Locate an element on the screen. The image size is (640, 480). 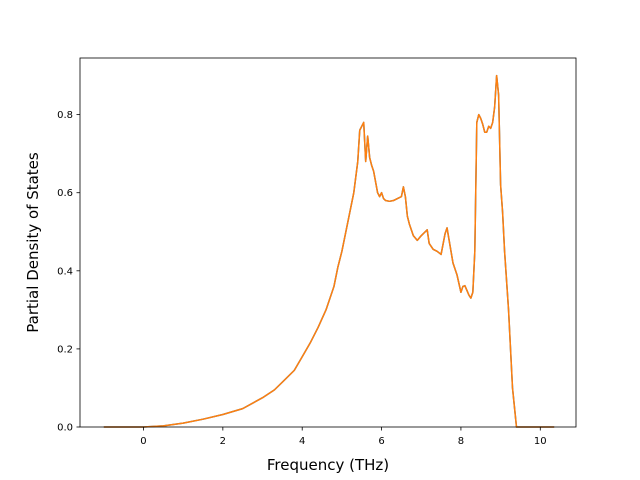
x-tick-label: 6 is located at coordinates (381, 441).